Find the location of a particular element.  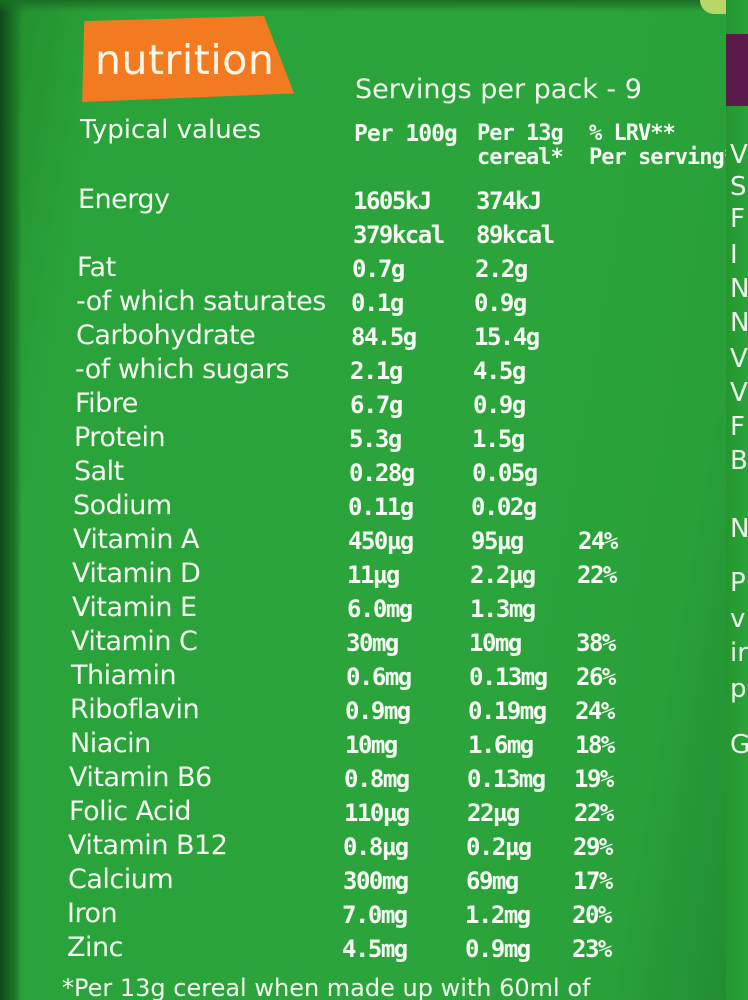

nutrient-name: Thiamin is located at coordinates (124, 675).